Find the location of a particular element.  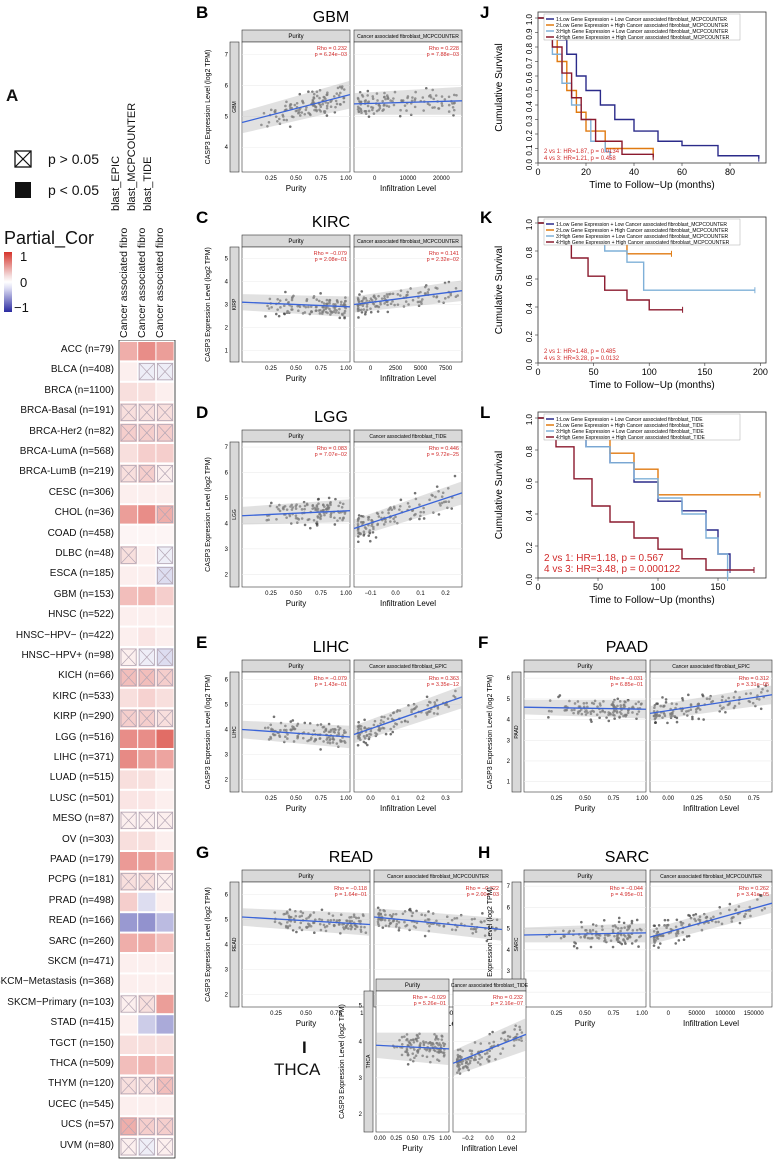

facet-strip-label: Cancer associated fibroblast_TIDE is located at coordinates (490, 986).